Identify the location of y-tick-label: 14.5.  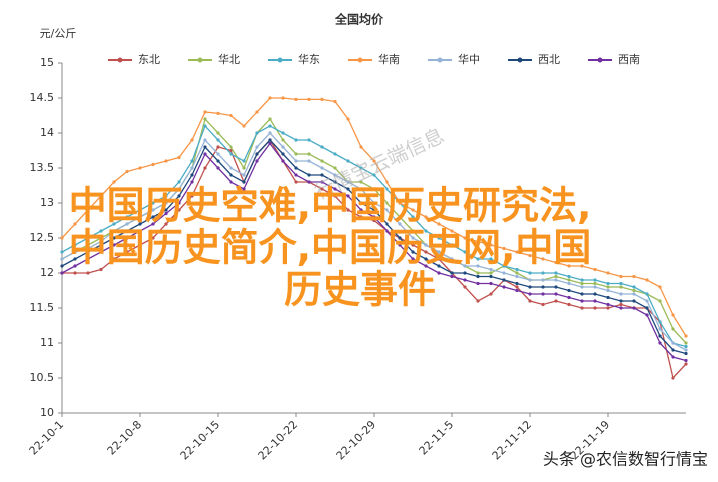
(42, 97).